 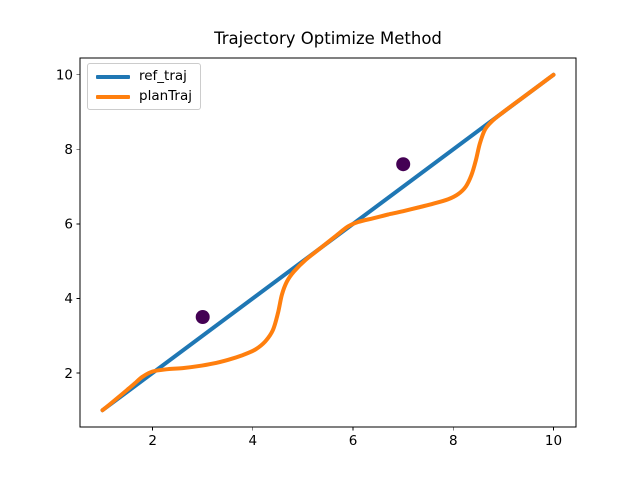 I want to click on legend-line-swatch-ref-traj, so click(x=113, y=76).